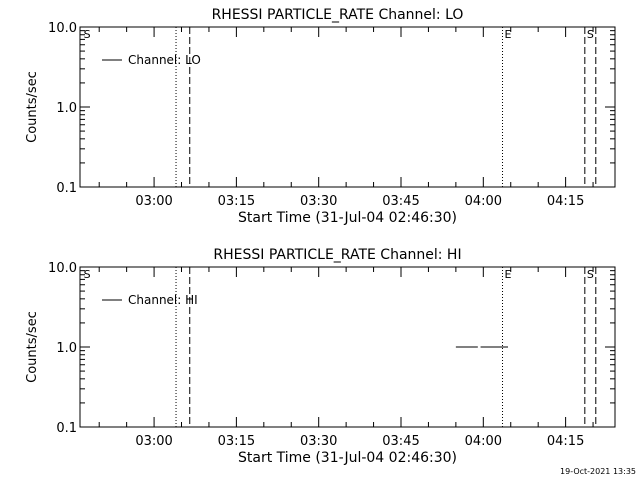  What do you see at coordinates (598, 471) in the screenshot?
I see `footer-timestamp: 19-Oct-2021 13:35` at bounding box center [598, 471].